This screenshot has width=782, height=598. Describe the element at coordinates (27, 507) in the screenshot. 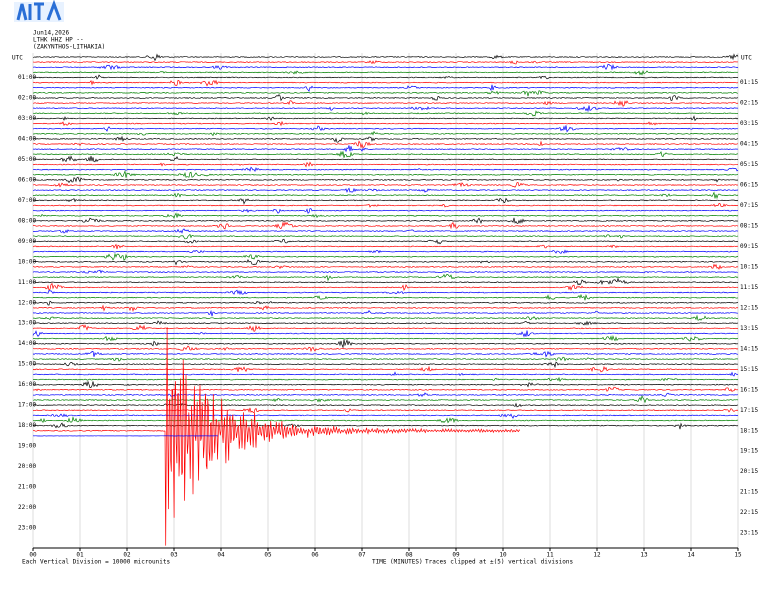

I see `left-hour-label: 22:00` at that location.